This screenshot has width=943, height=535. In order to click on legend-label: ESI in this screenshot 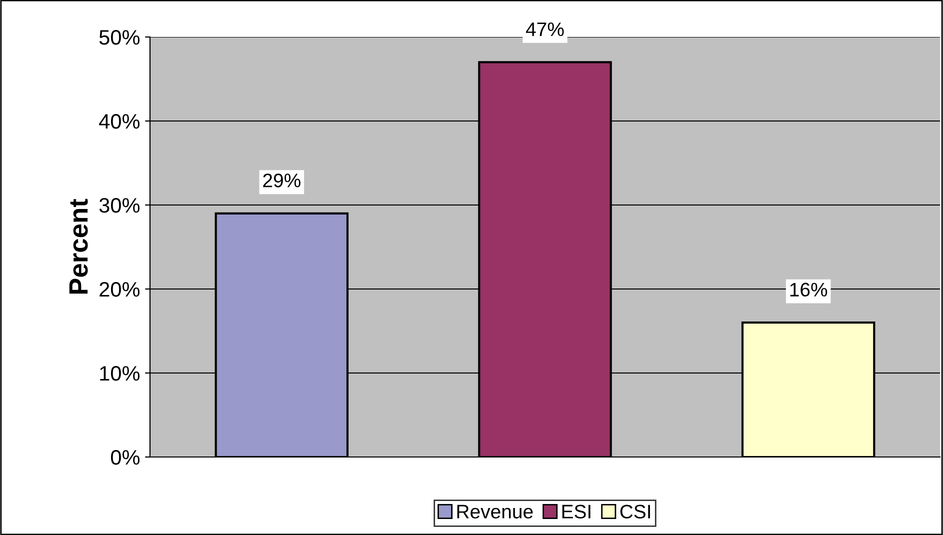, I will do `click(576, 511)`.